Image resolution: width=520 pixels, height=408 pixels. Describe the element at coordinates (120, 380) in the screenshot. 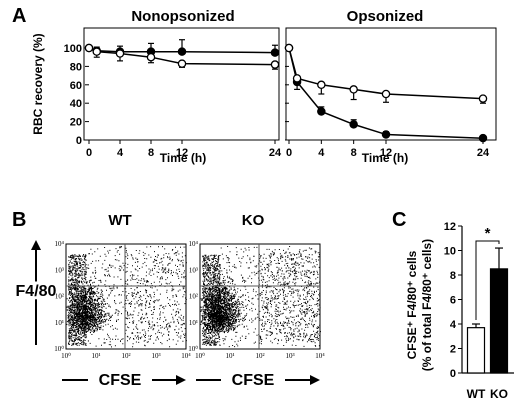

I see `cfse-label-wt: CFSE` at that location.